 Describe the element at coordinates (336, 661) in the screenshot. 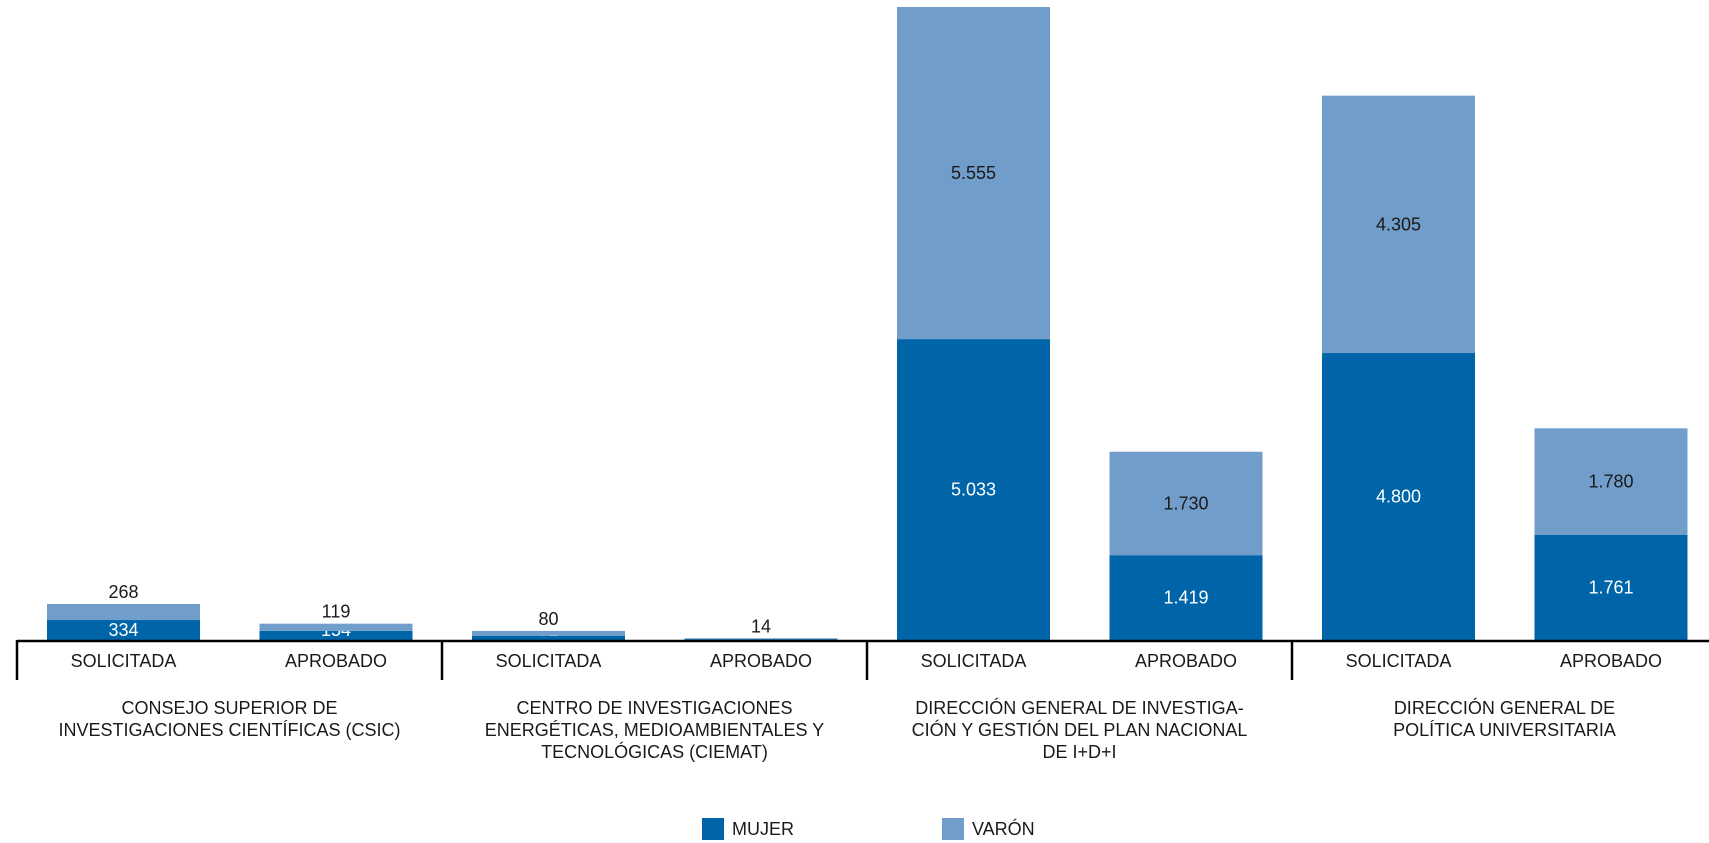

I see `tick-label-1: APROBADO` at that location.